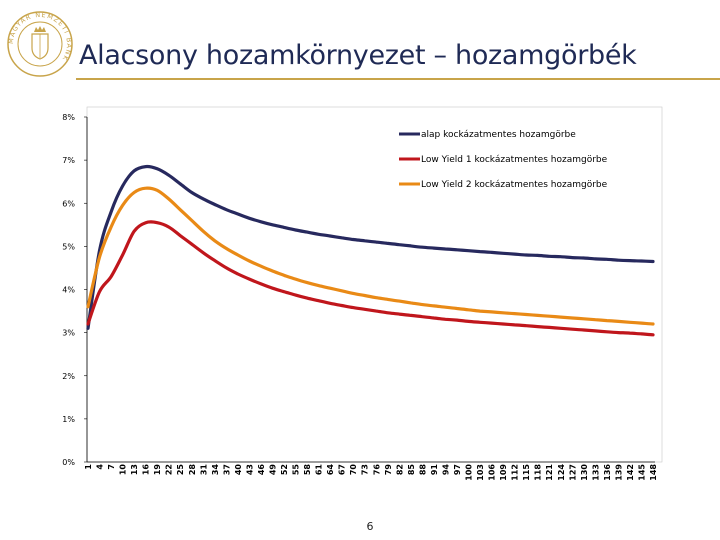 This screenshot has height=540, width=720. What do you see at coordinates (123, 470) in the screenshot?
I see `x-tick-label: 10` at bounding box center [123, 470].